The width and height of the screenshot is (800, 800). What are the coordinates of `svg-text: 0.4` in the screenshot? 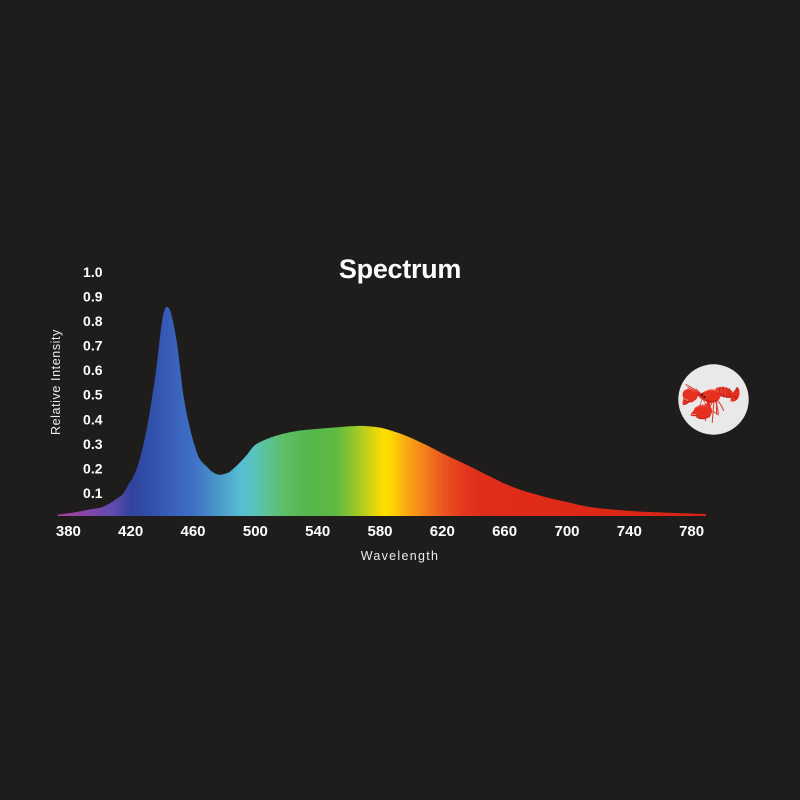 It's located at (93, 419).